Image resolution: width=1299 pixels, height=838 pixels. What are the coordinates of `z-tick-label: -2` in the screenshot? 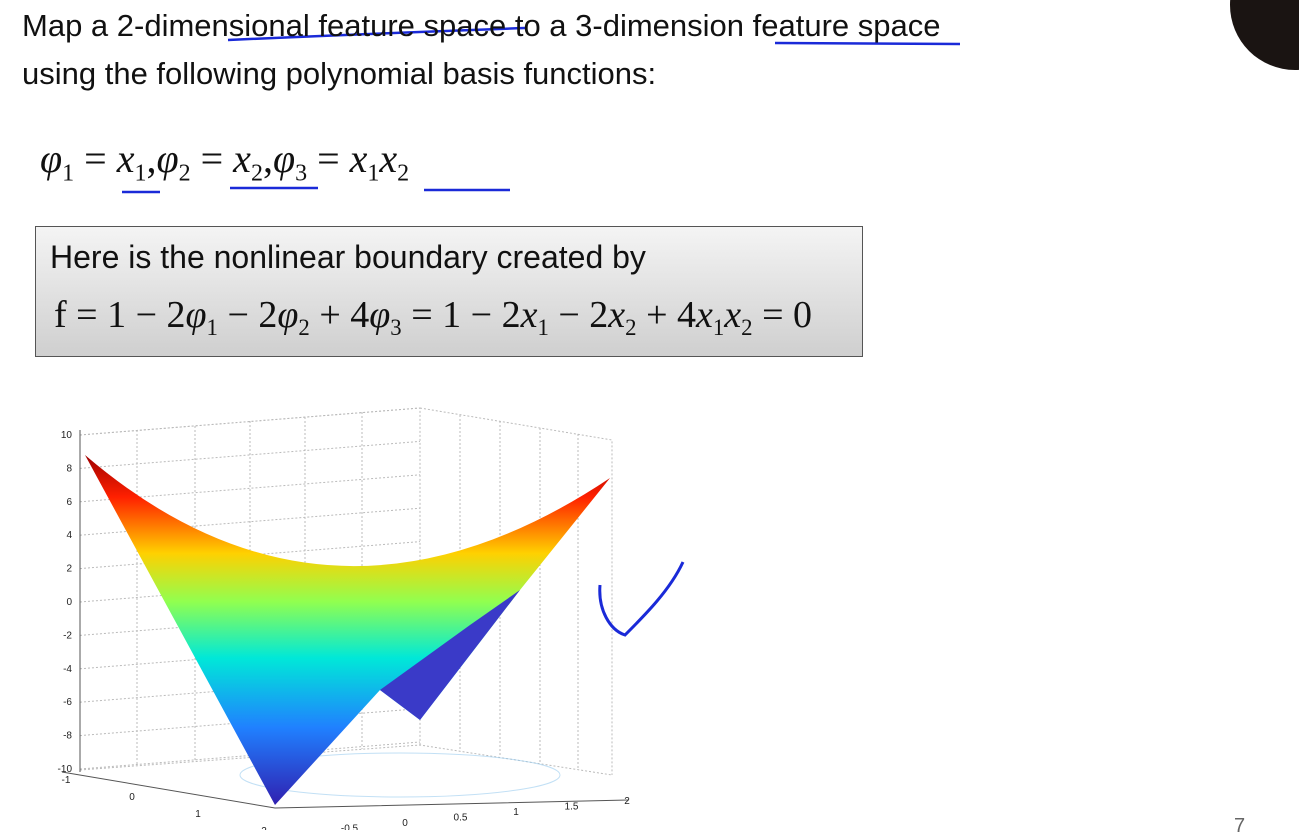 It's located at (67, 635).